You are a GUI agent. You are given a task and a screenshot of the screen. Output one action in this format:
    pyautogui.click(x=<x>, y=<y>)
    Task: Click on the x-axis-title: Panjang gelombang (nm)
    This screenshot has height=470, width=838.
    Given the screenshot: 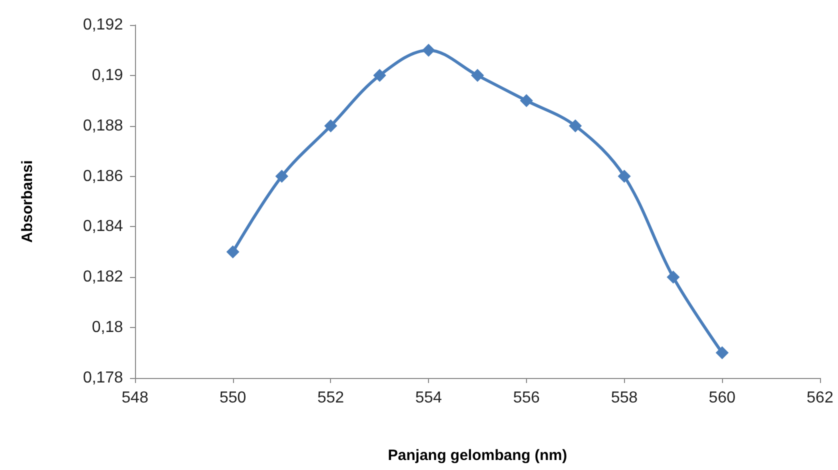 What is the action you would take?
    pyautogui.click(x=478, y=455)
    